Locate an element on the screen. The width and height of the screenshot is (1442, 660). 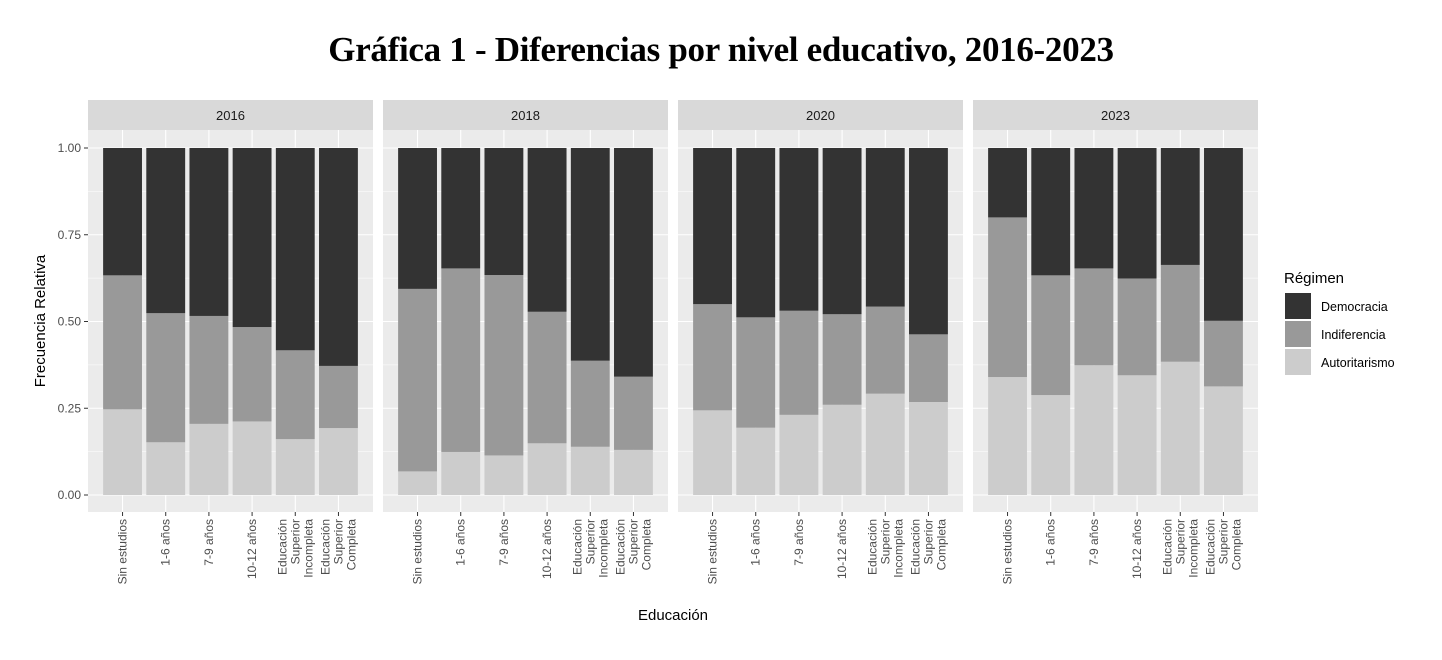
facet-strip-label: 2020 is located at coordinates (820, 115).